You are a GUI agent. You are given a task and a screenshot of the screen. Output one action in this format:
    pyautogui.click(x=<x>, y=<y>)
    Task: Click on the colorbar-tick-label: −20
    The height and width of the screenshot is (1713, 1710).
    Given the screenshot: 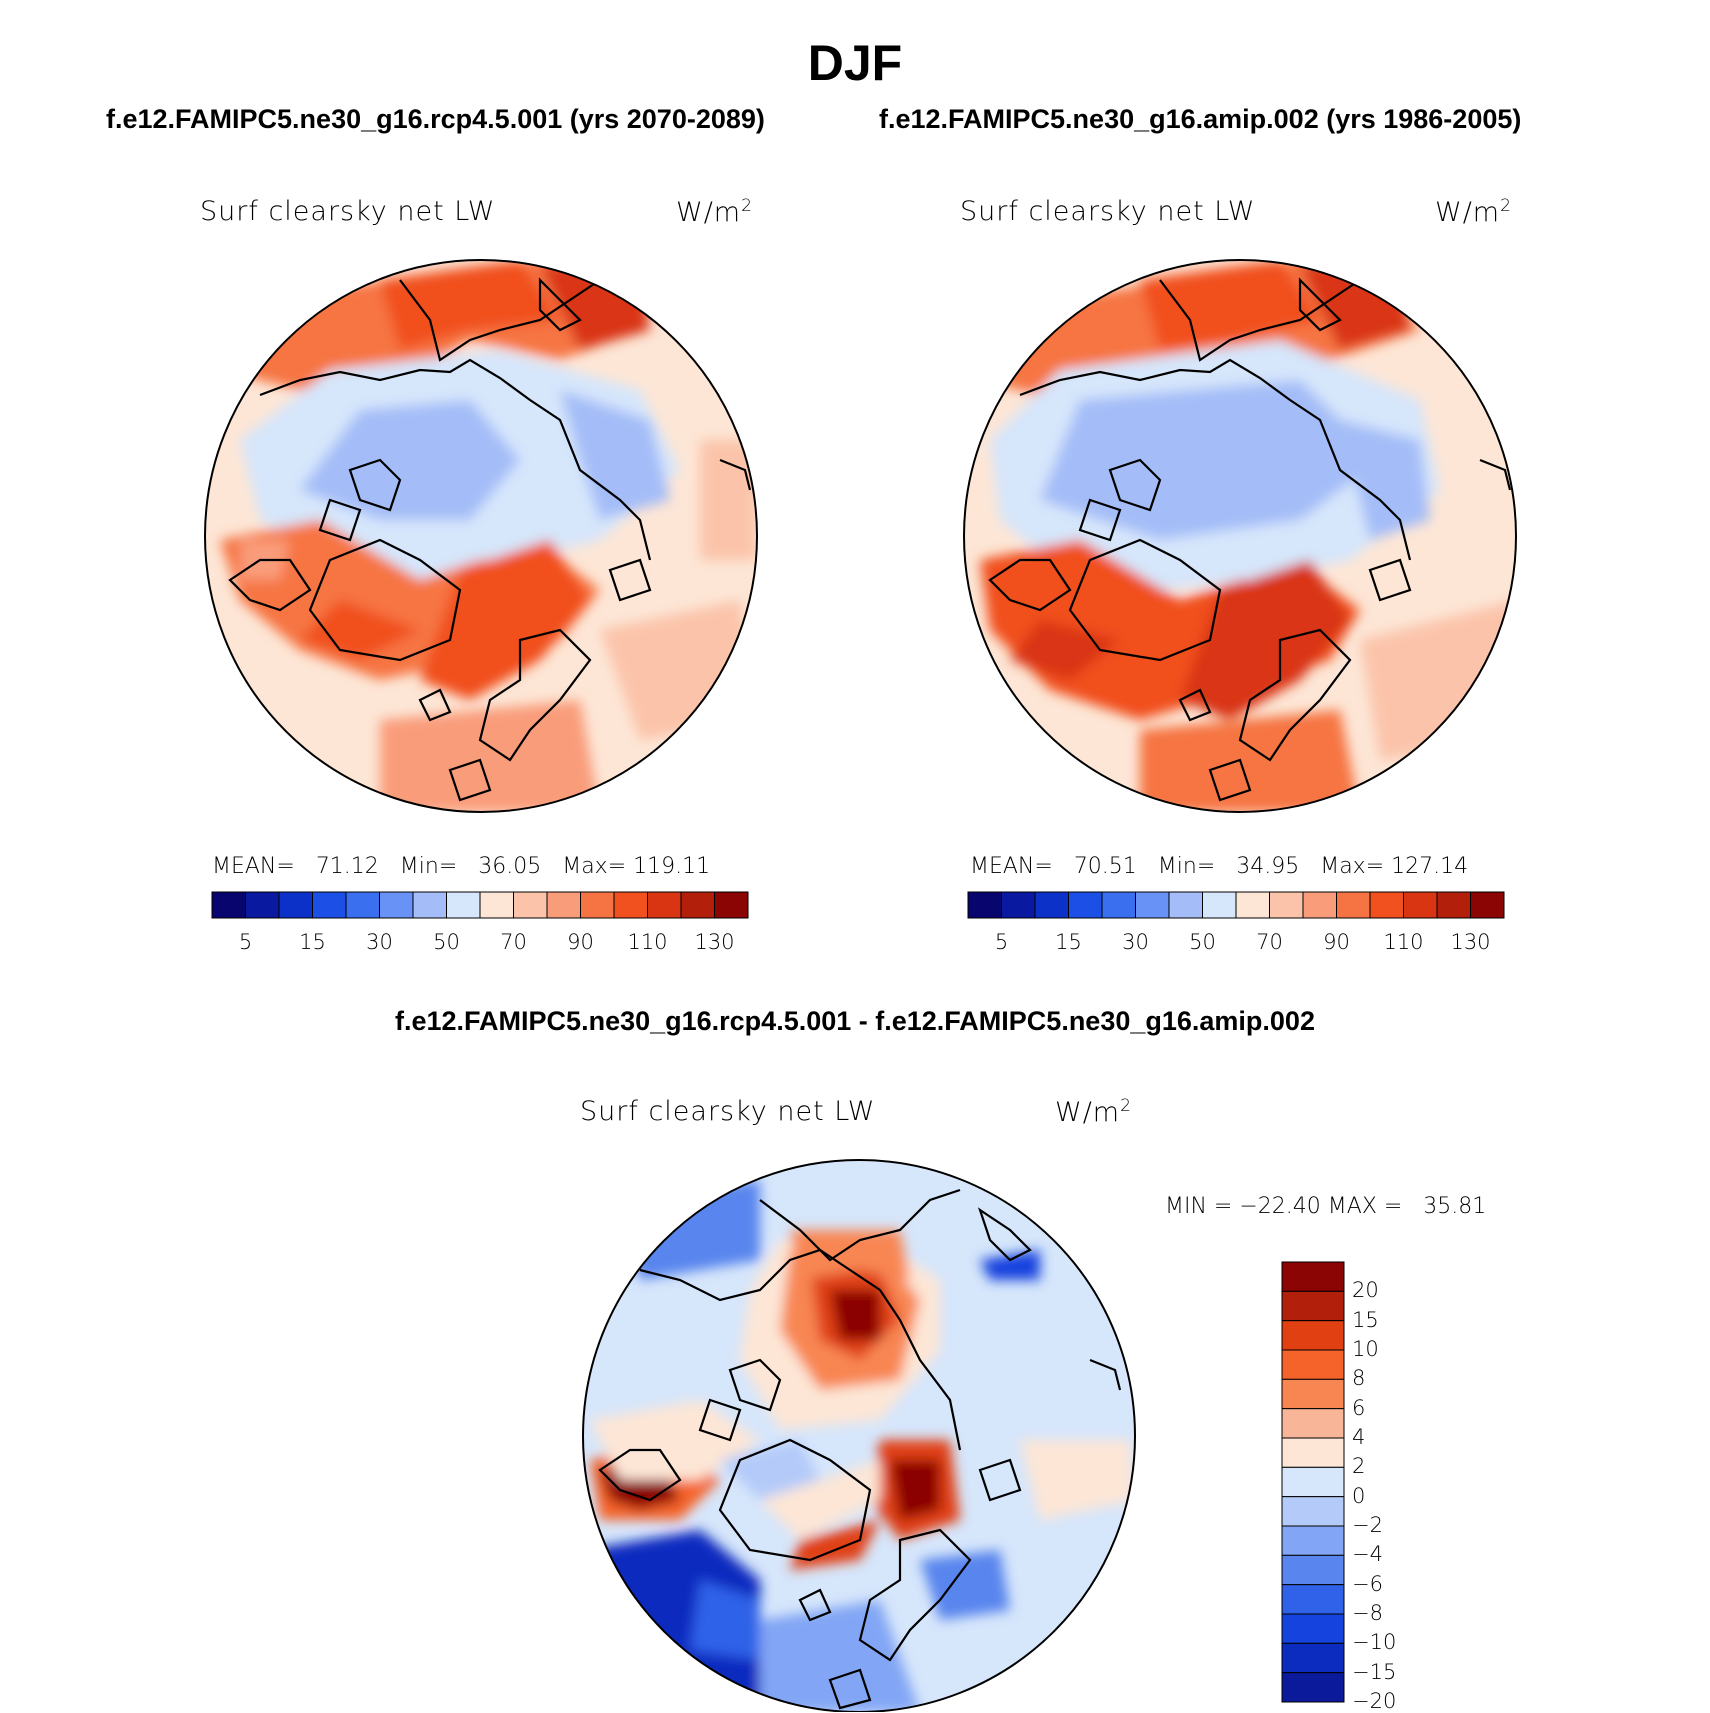 What is the action you would take?
    pyautogui.click(x=1374, y=1701)
    